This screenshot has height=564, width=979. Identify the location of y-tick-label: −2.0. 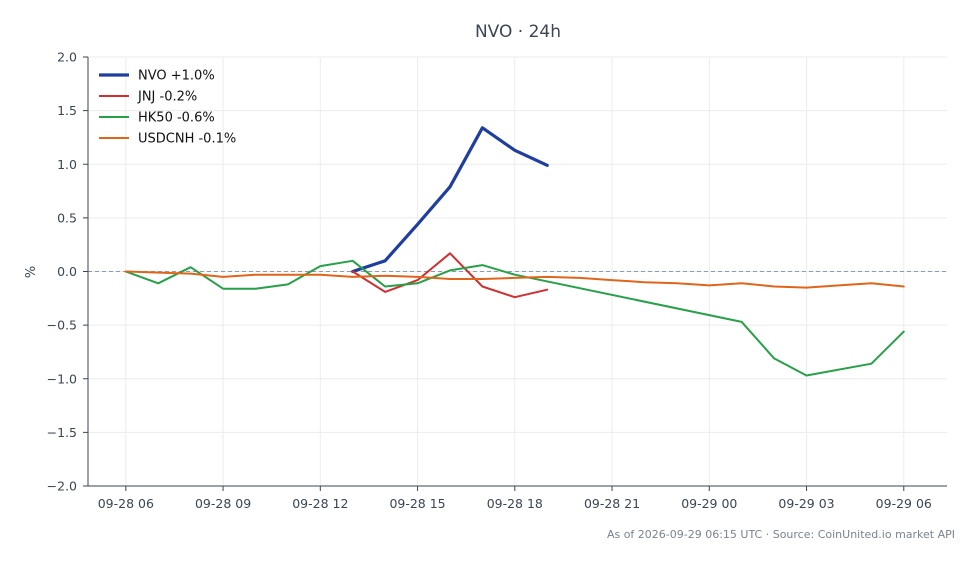
(62, 486).